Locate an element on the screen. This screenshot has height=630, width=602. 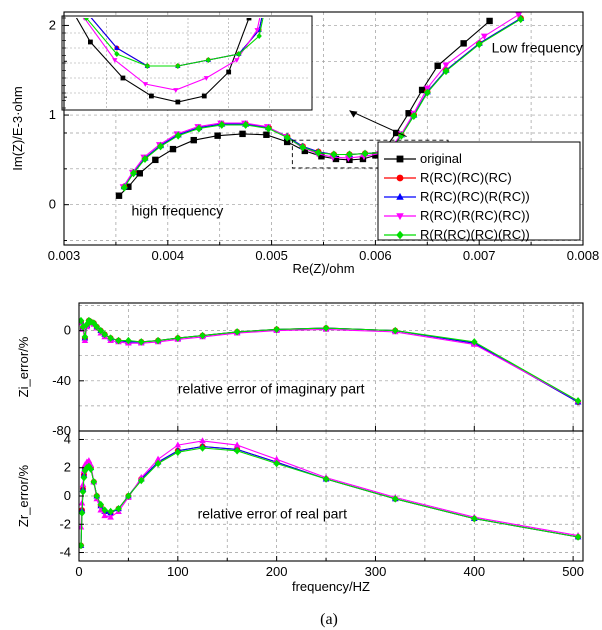
legend-box is located at coordinates (479, 191).